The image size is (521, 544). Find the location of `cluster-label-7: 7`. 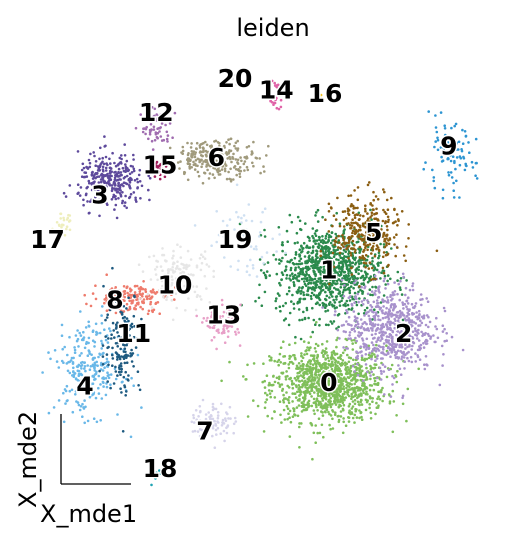

cluster-label-7: 7 is located at coordinates (204, 431).